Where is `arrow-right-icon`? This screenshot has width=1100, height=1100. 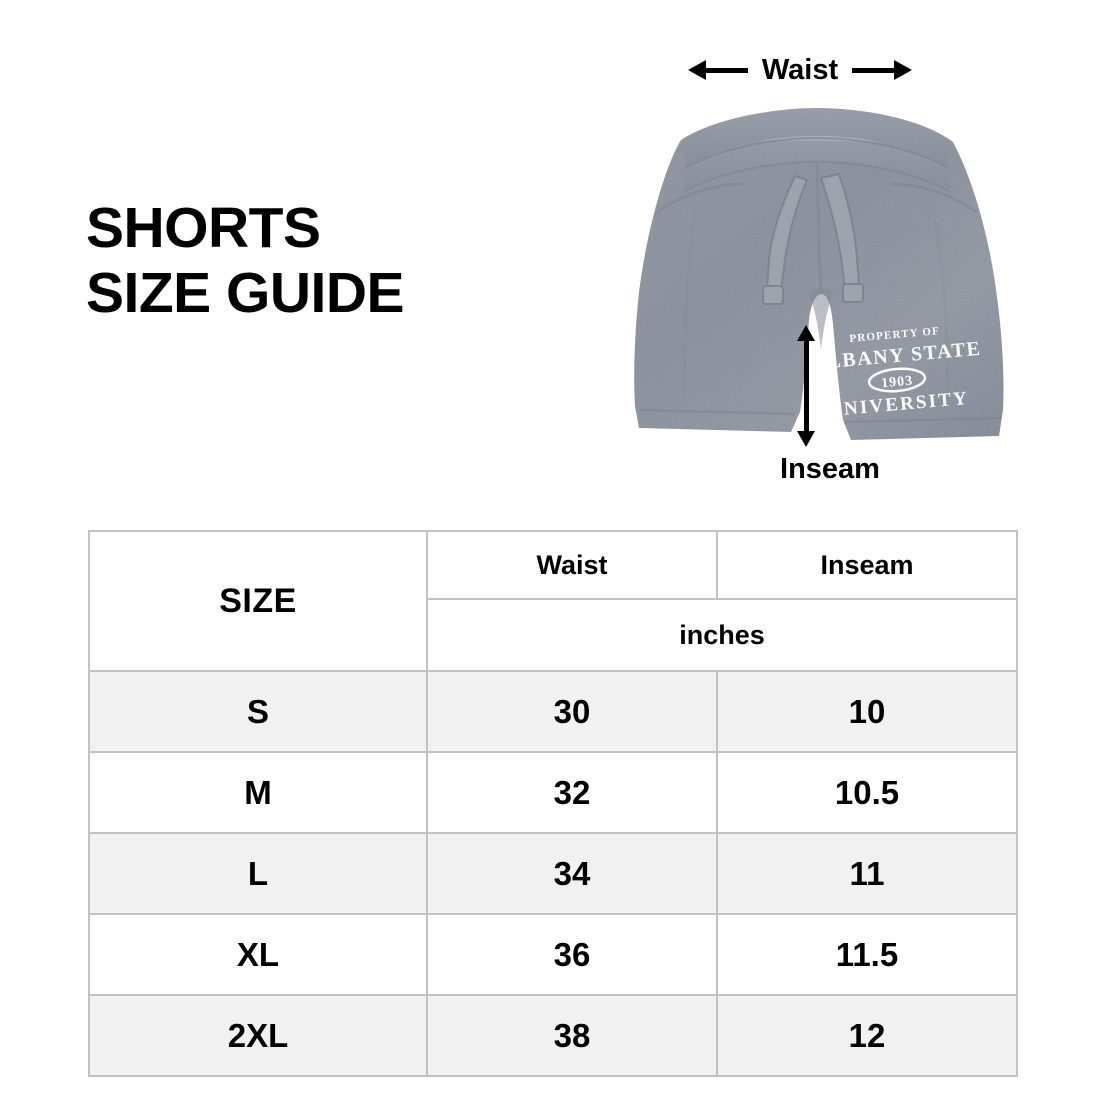 arrow-right-icon is located at coordinates (882, 70).